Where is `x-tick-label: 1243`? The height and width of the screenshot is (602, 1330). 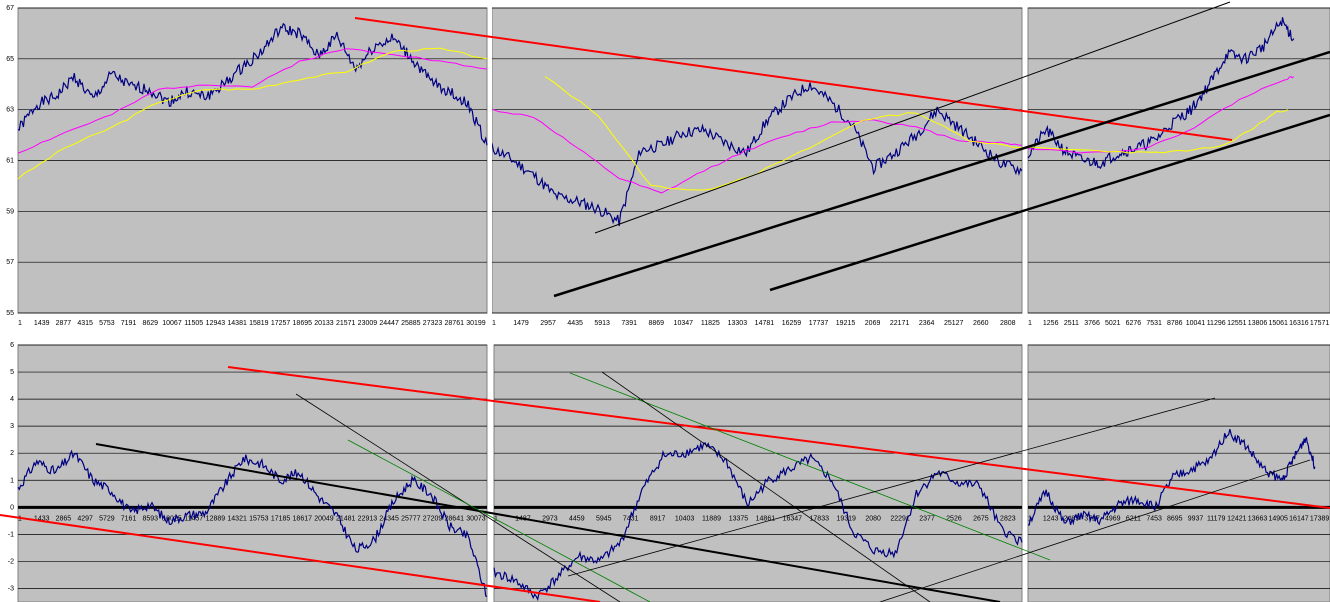 x-tick-label: 1243 is located at coordinates (1051, 518).